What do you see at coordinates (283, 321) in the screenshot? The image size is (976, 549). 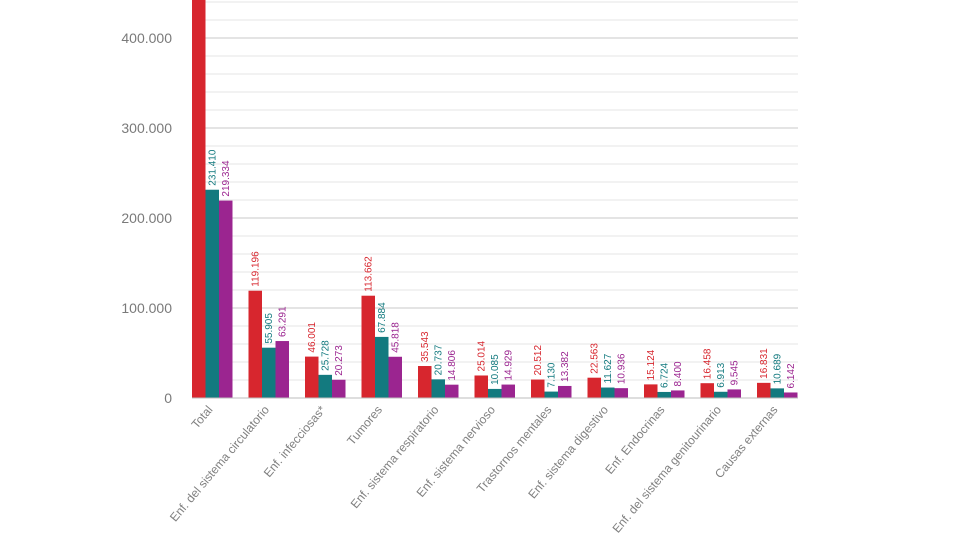 I see `data-label: 63.291` at bounding box center [283, 321].